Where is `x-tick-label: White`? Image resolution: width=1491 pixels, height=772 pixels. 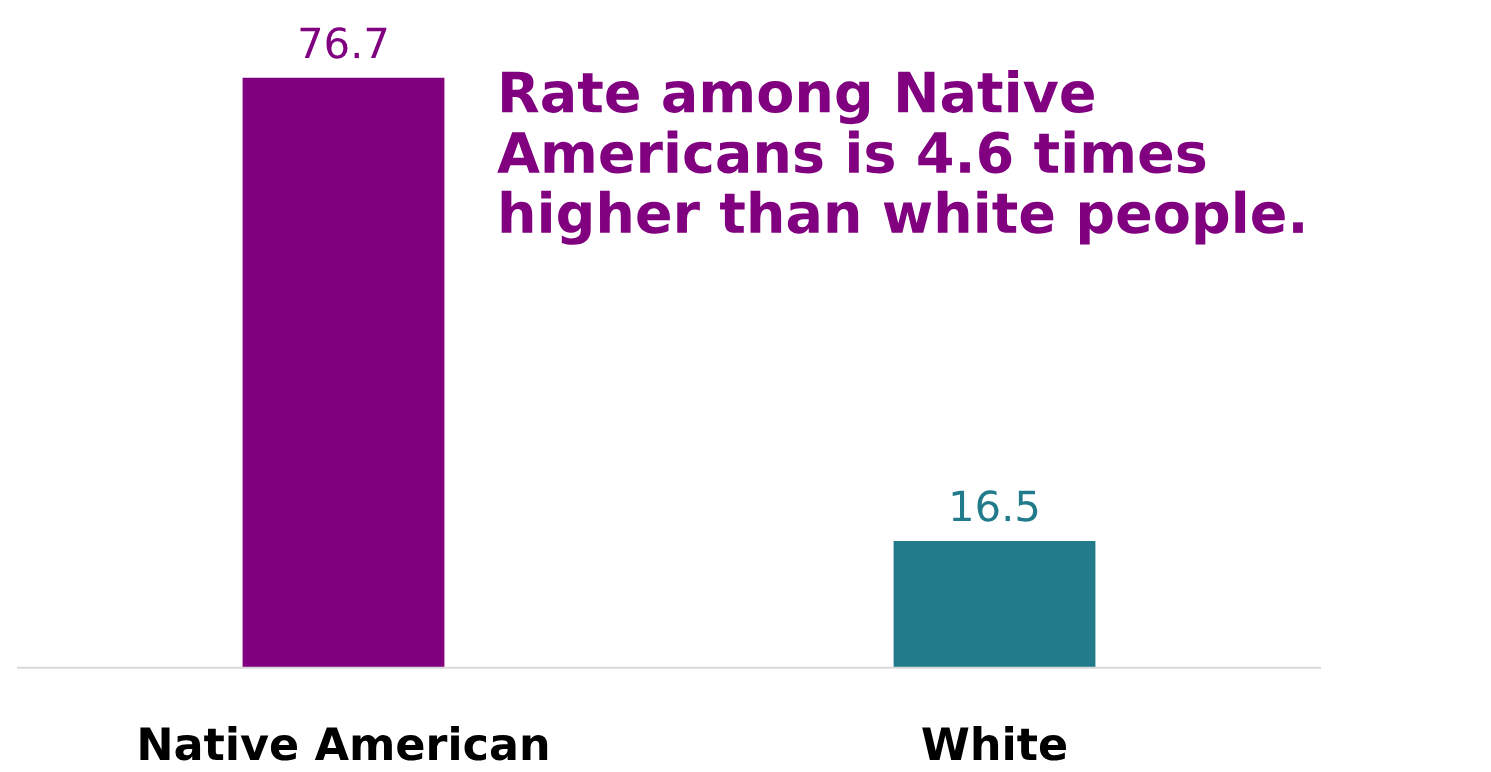 x-tick-label: White is located at coordinates (994, 743).